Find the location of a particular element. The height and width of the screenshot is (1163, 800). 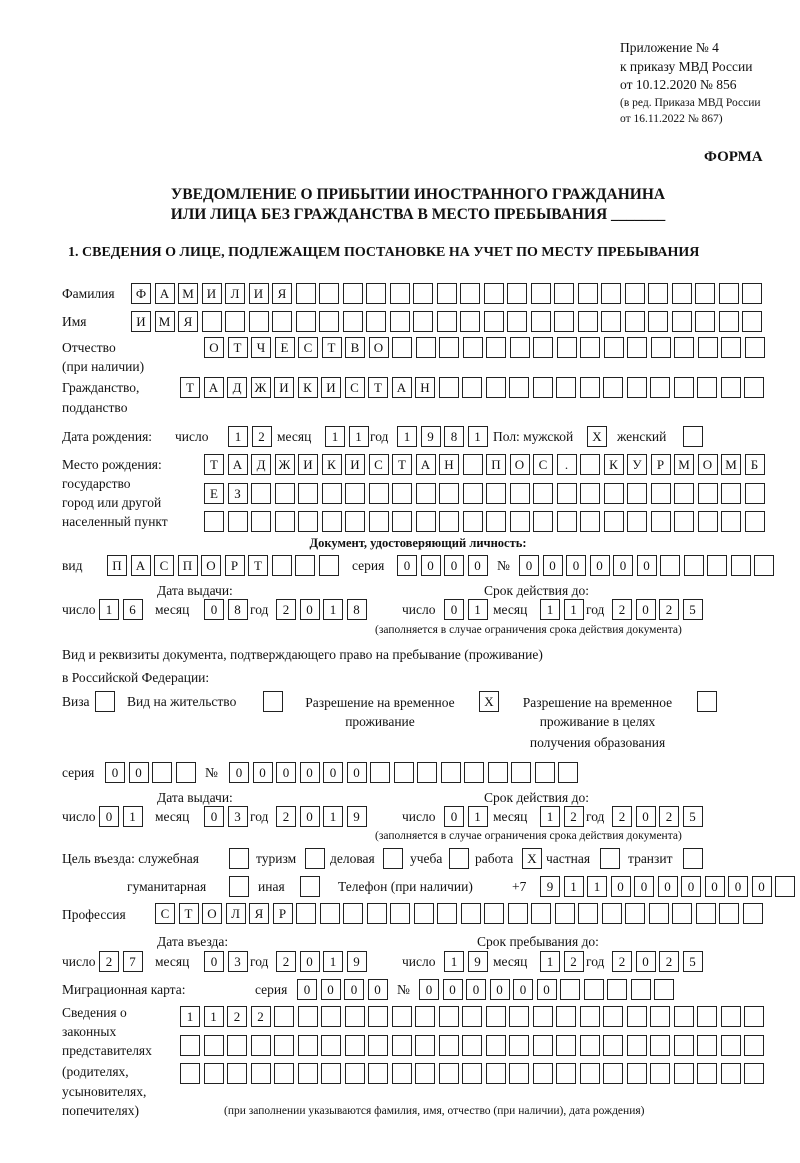

char-cell: З is located at coordinates (237, 493).